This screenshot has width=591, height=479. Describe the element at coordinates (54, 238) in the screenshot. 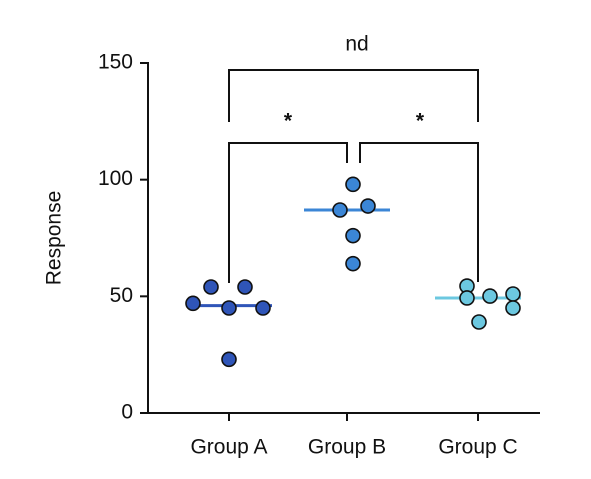

I see `y-axis-label: Response` at that location.